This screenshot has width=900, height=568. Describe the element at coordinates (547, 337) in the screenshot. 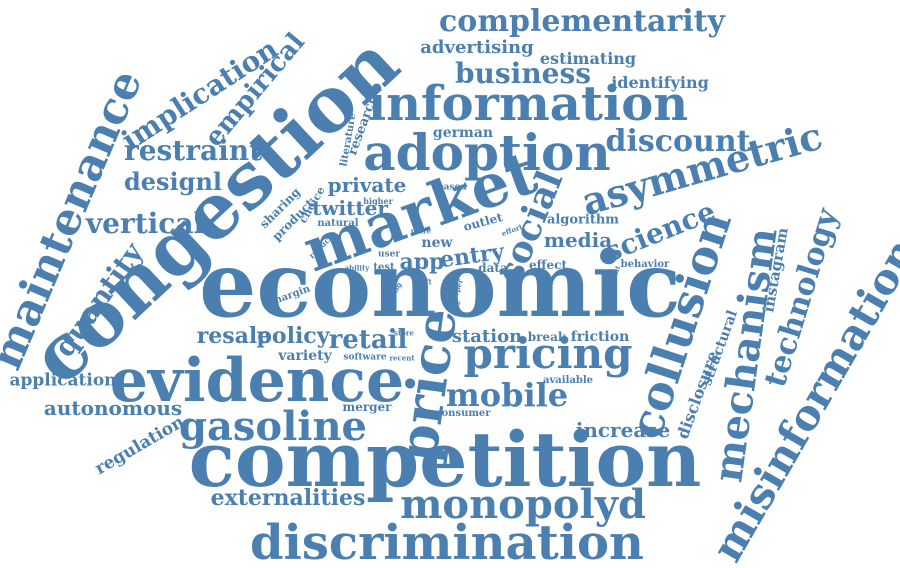

I see `word-break: break` at that location.